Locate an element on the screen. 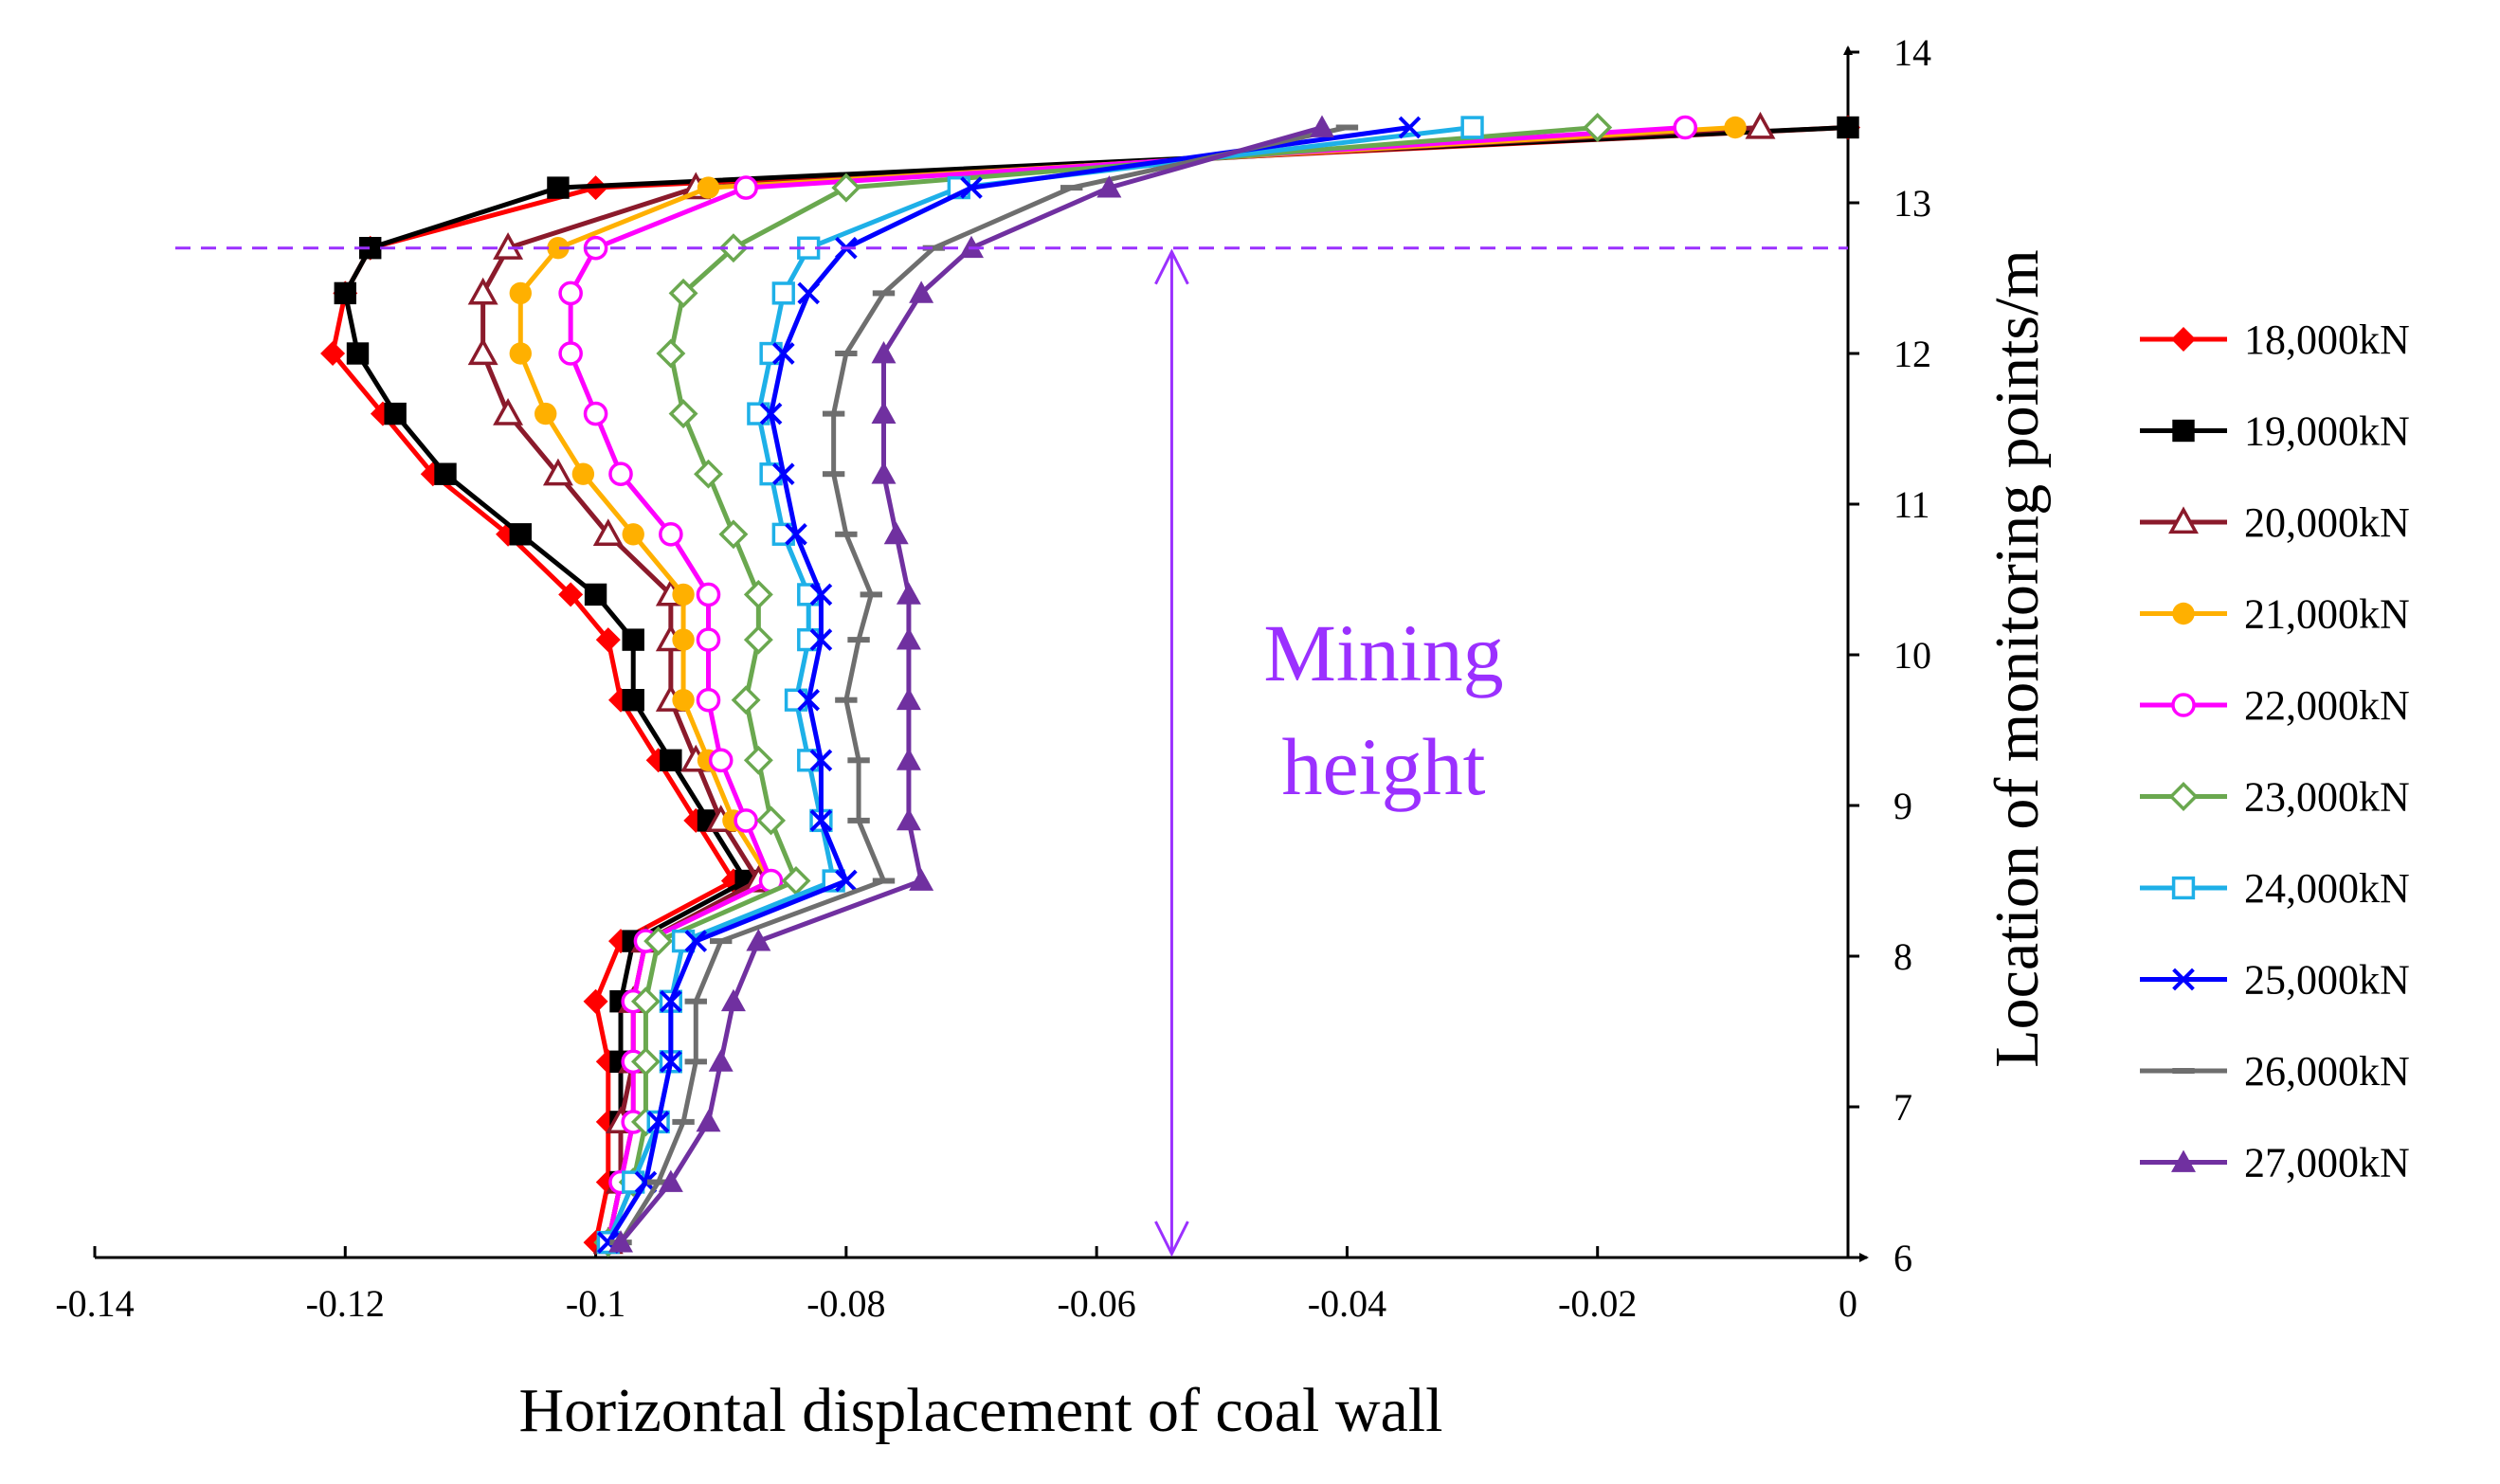  legend-label: 27,000kN is located at coordinates (2327, 1163).